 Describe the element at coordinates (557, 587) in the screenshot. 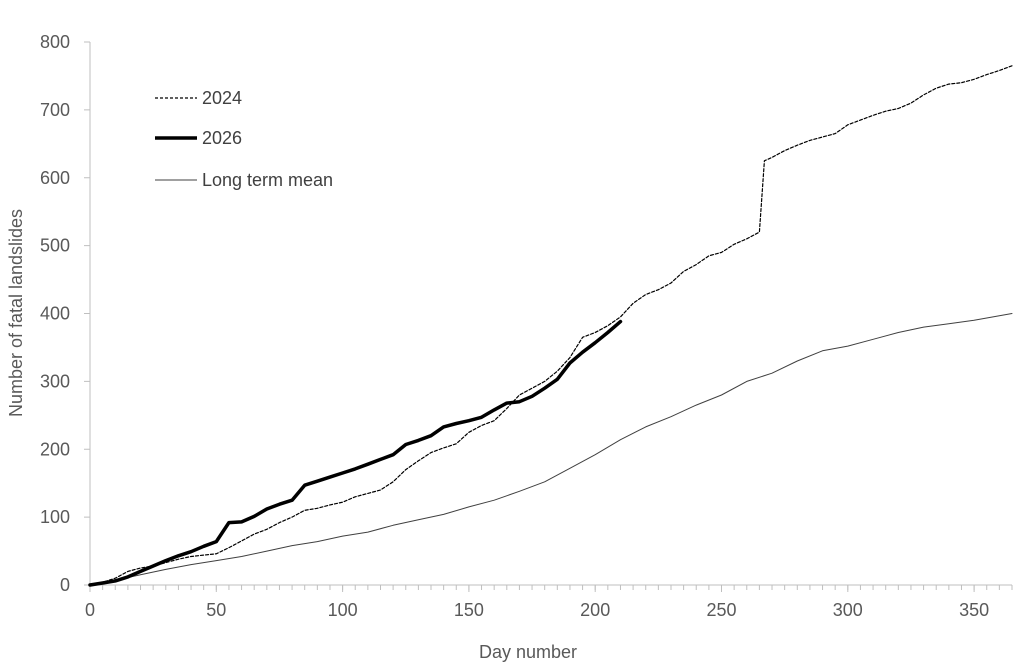

I see `x-minor-ticks` at that location.